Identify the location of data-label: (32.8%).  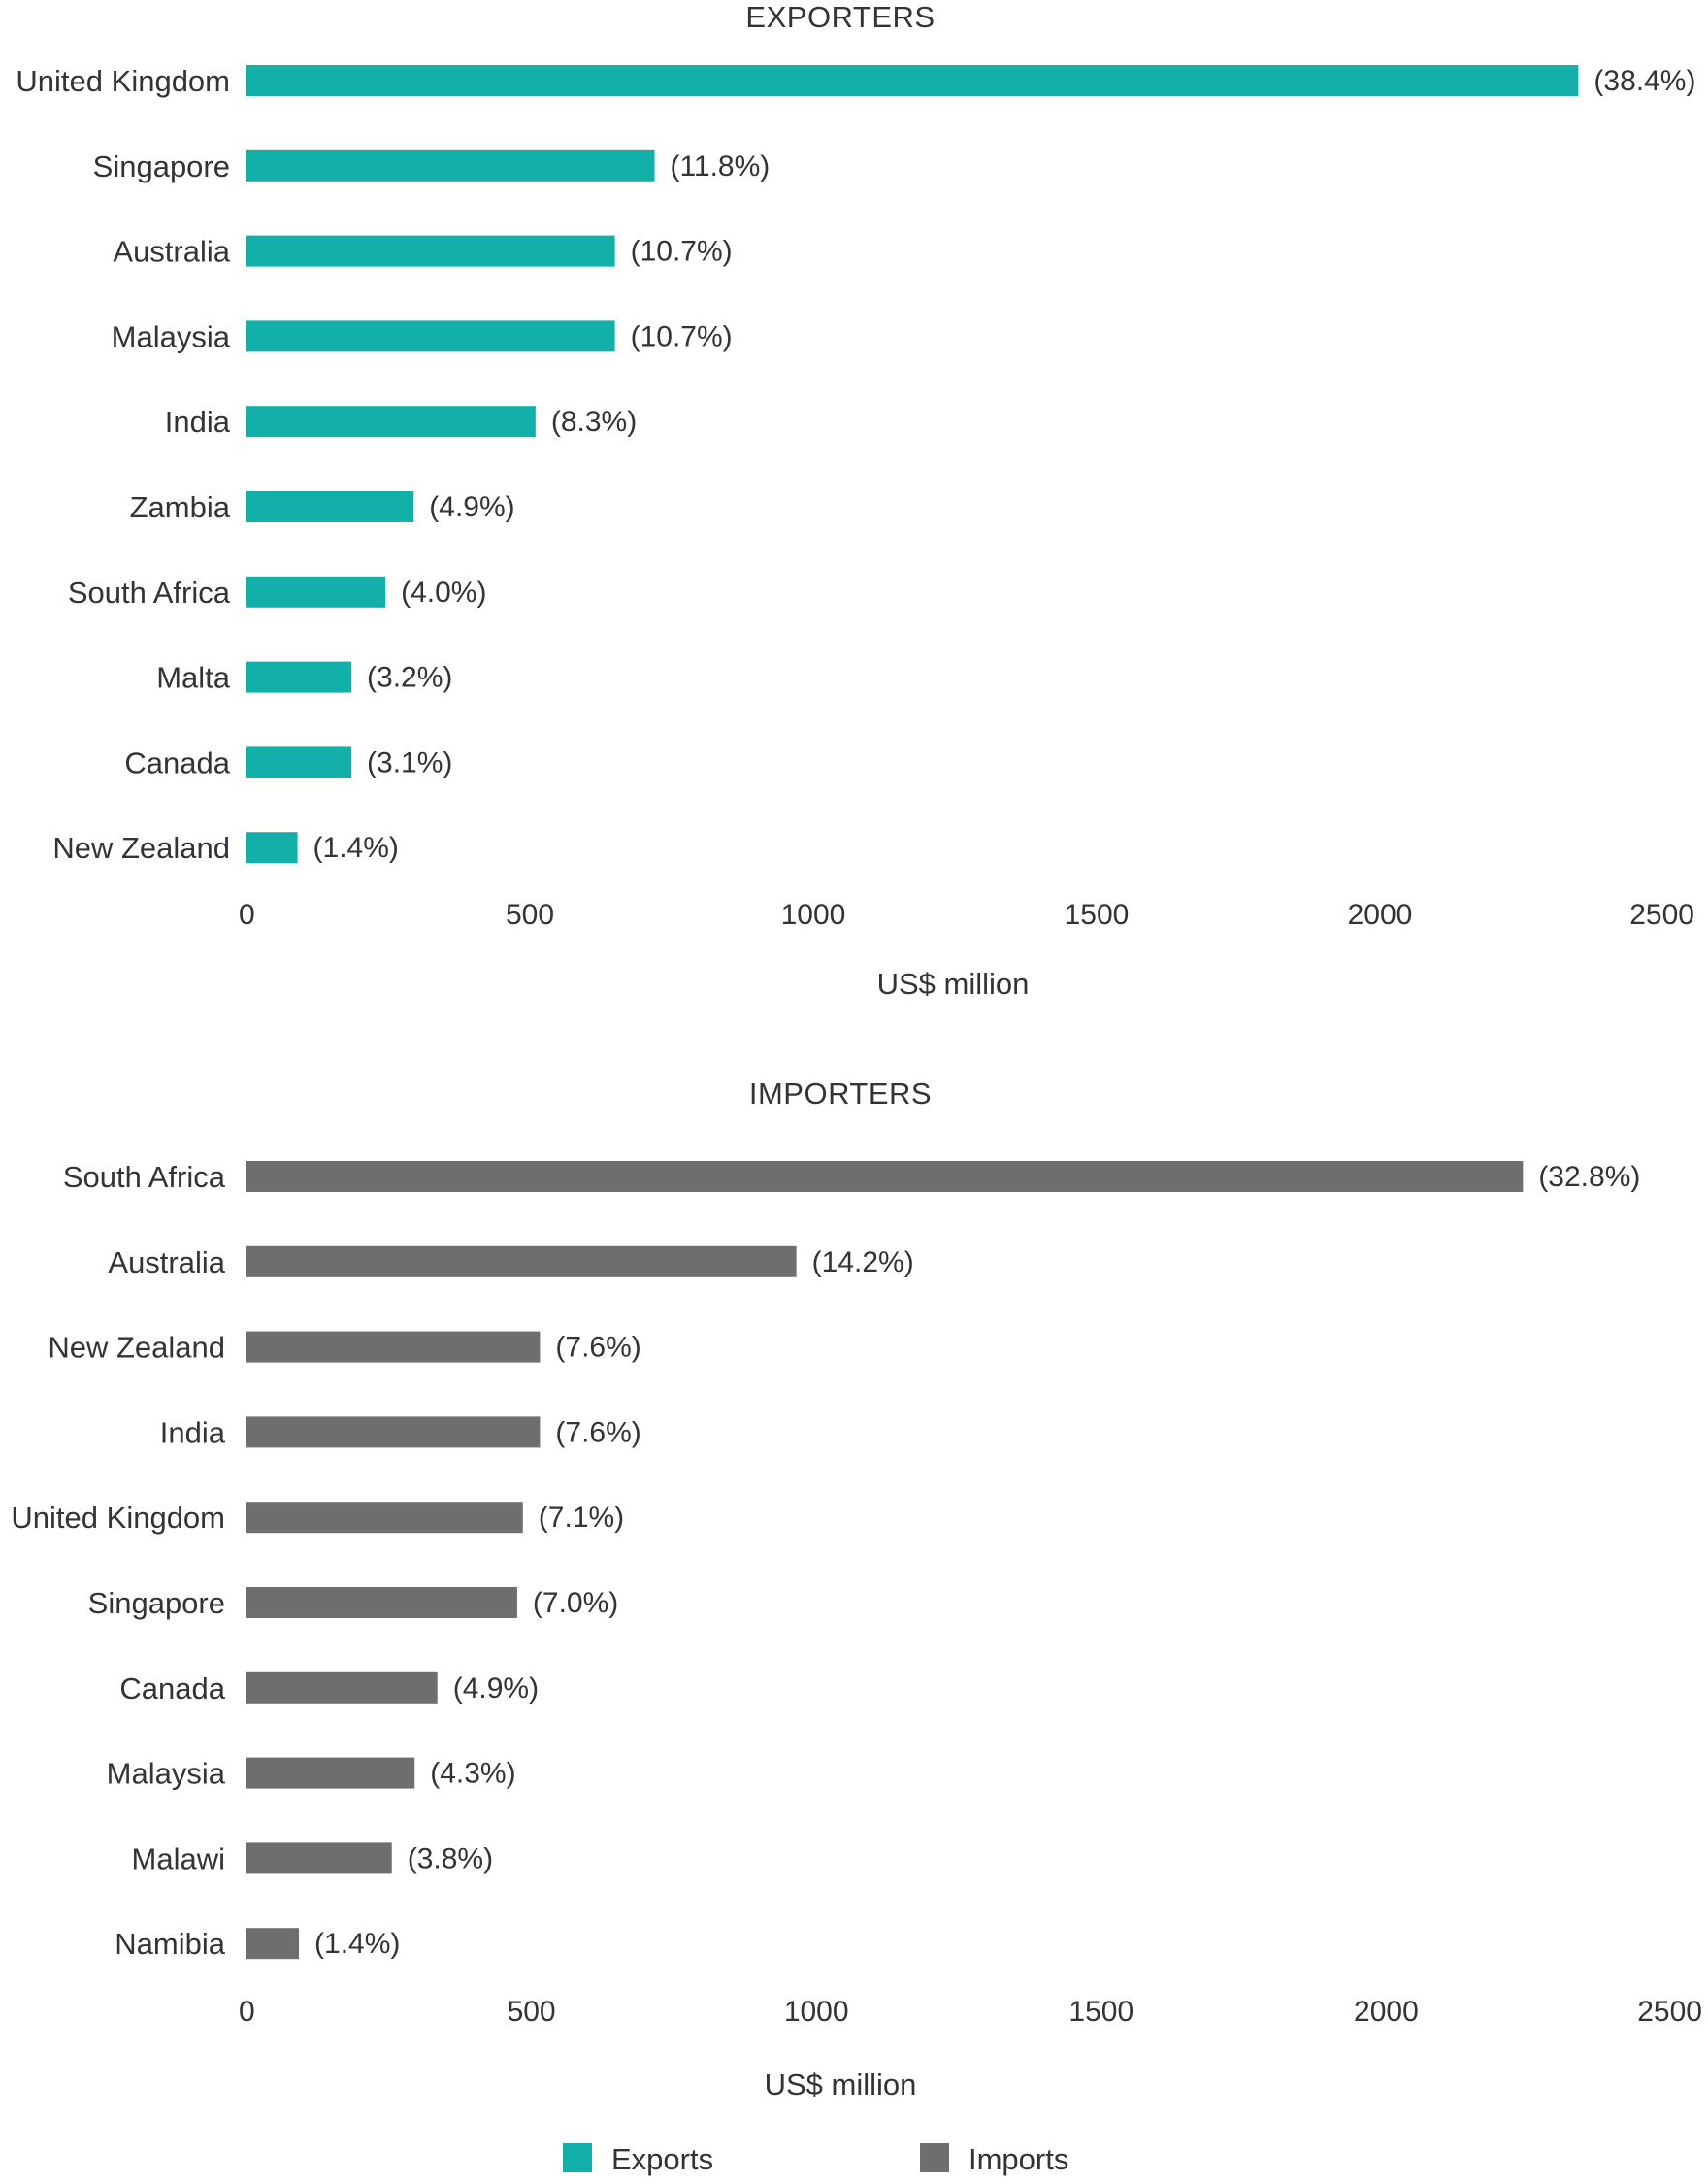
(1589, 1177).